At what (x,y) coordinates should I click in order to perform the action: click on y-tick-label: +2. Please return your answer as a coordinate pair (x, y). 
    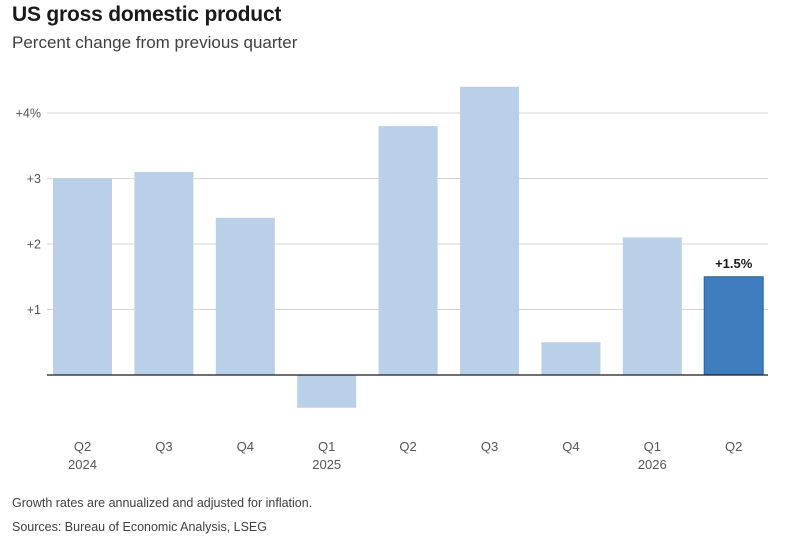
    Looking at the image, I should click on (34, 245).